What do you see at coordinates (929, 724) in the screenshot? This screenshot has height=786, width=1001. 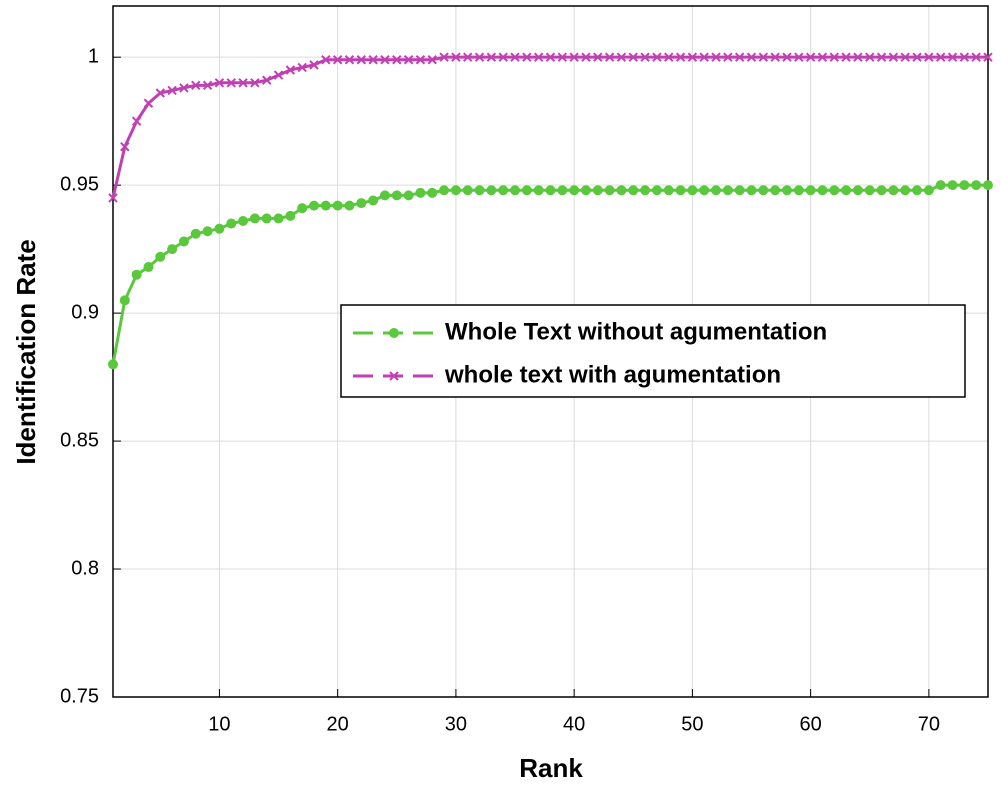 I see `x-tick-label: 70` at bounding box center [929, 724].